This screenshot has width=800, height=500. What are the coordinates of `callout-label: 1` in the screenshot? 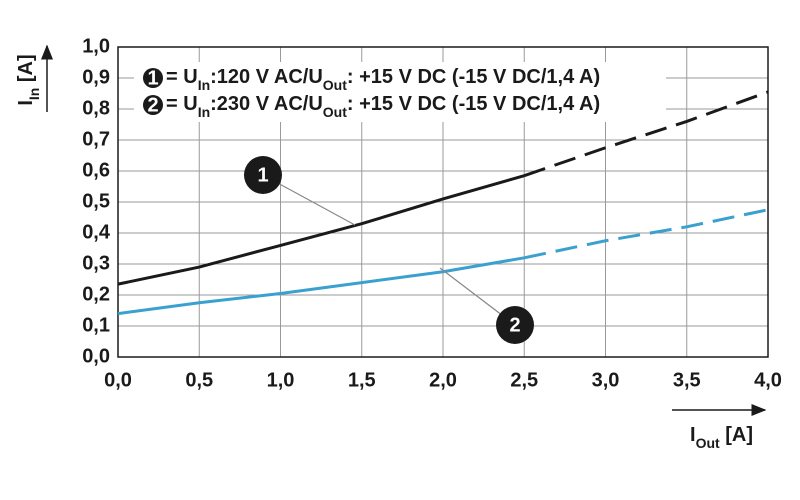 It's located at (262, 175).